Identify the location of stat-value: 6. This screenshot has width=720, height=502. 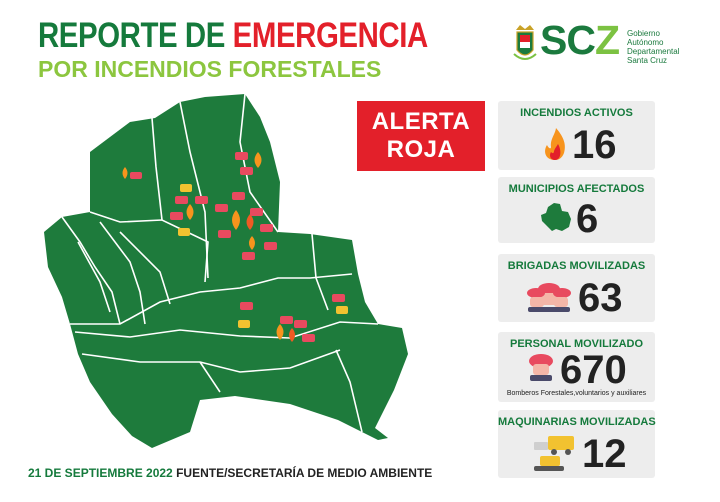
(587, 219).